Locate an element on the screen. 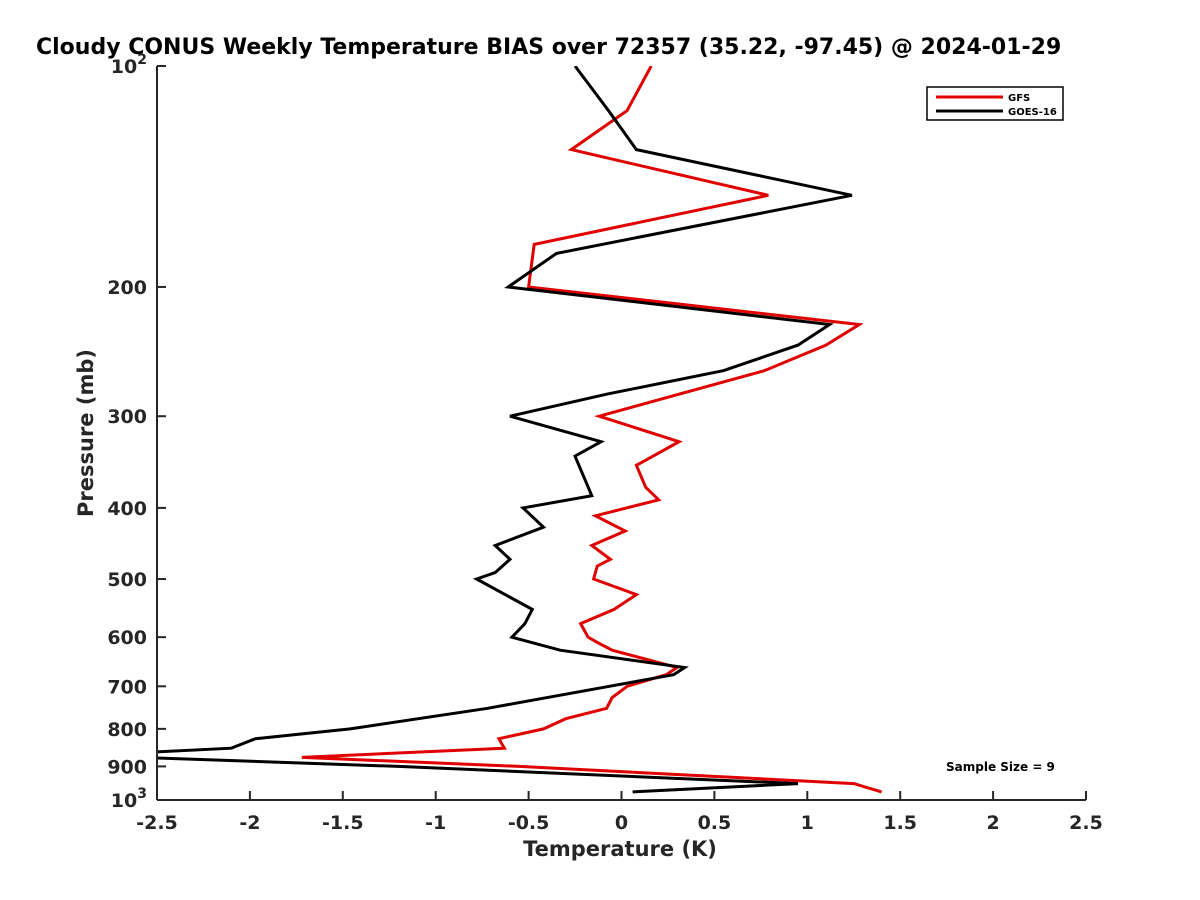 The height and width of the screenshot is (900, 1200). y-tick-label: 200 is located at coordinates (127, 288).